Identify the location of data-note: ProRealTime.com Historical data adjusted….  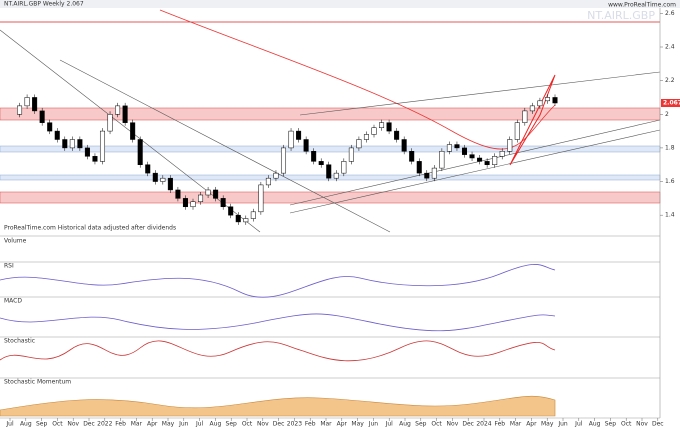
(90, 228).